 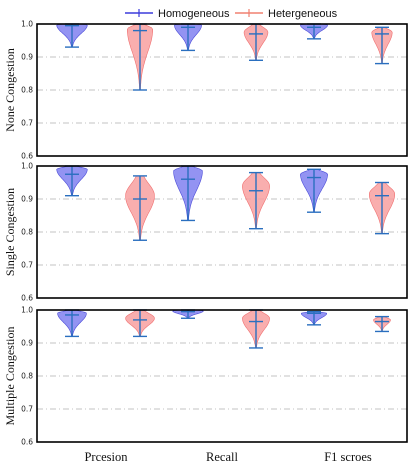 I want to click on y-tick-label-0-0: 0.6, so click(x=27, y=156).